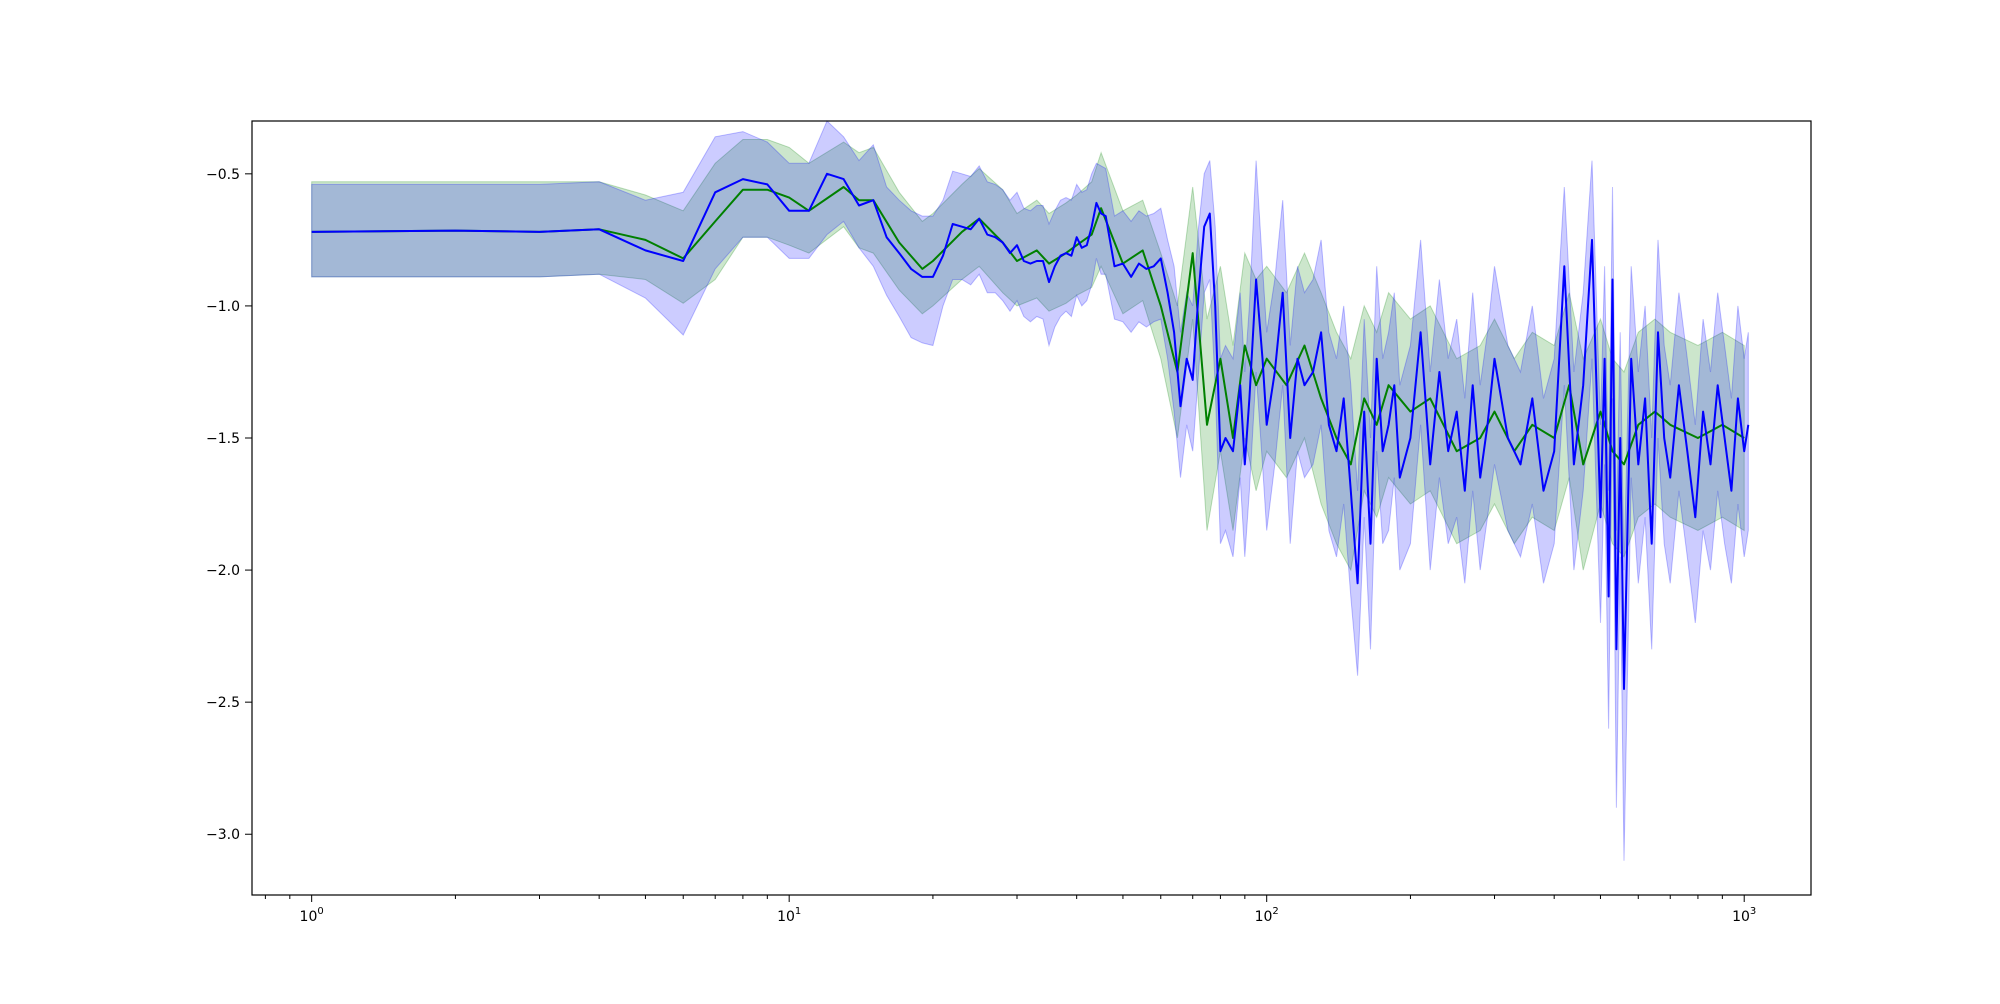 This screenshot has height=1004, width=2000. Describe the element at coordinates (1010, 910) in the screenshot. I see `x-axis: 10⁰ 10¹ 10² 10³` at that location.